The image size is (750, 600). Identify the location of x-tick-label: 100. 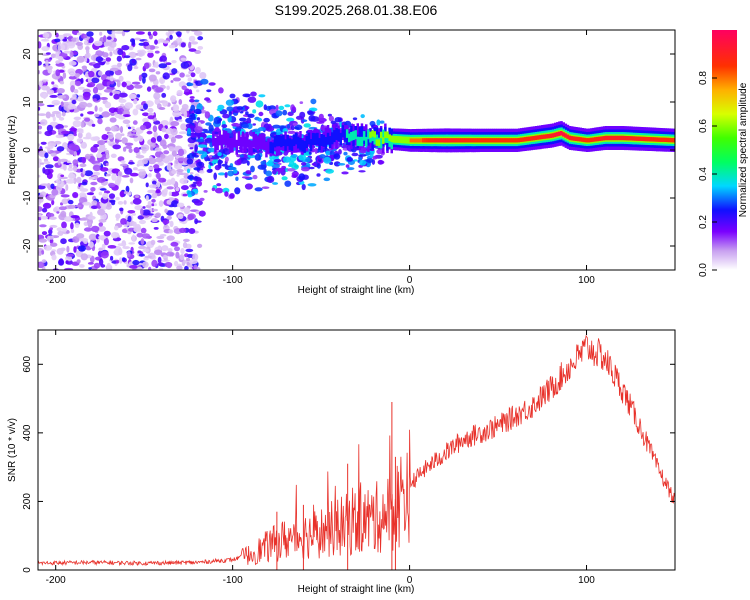
(586, 580).